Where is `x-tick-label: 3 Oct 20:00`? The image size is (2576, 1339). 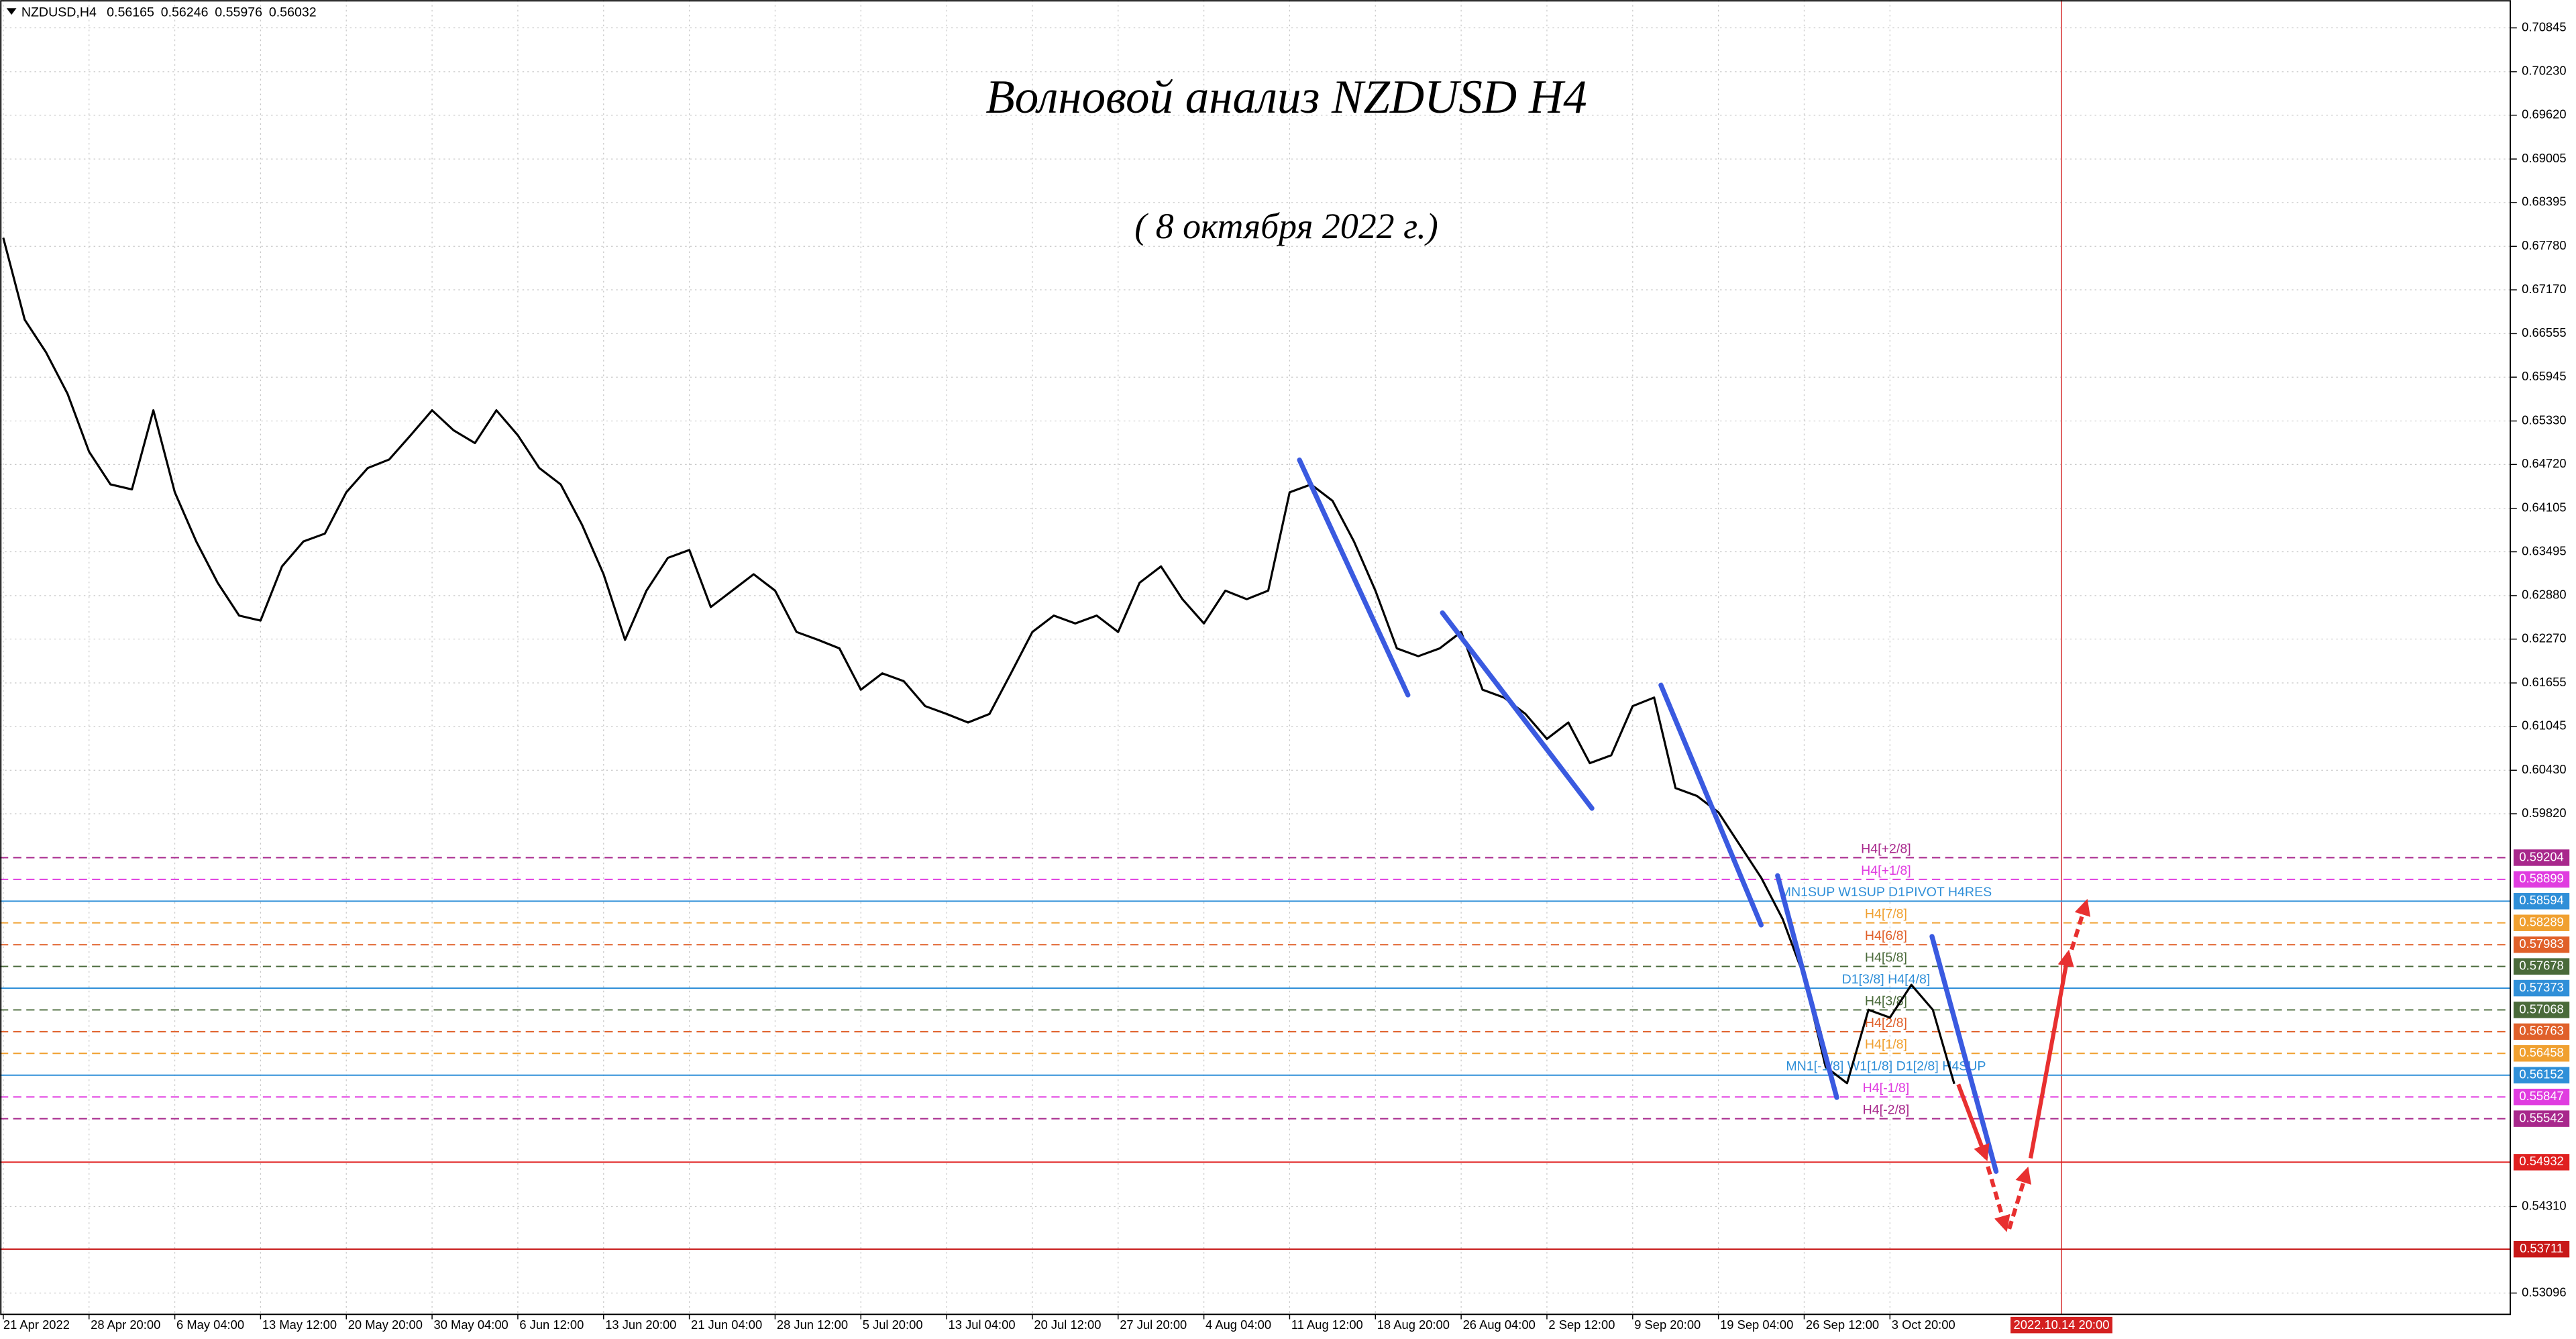 x-tick-label: 3 Oct 20:00 is located at coordinates (1923, 1325).